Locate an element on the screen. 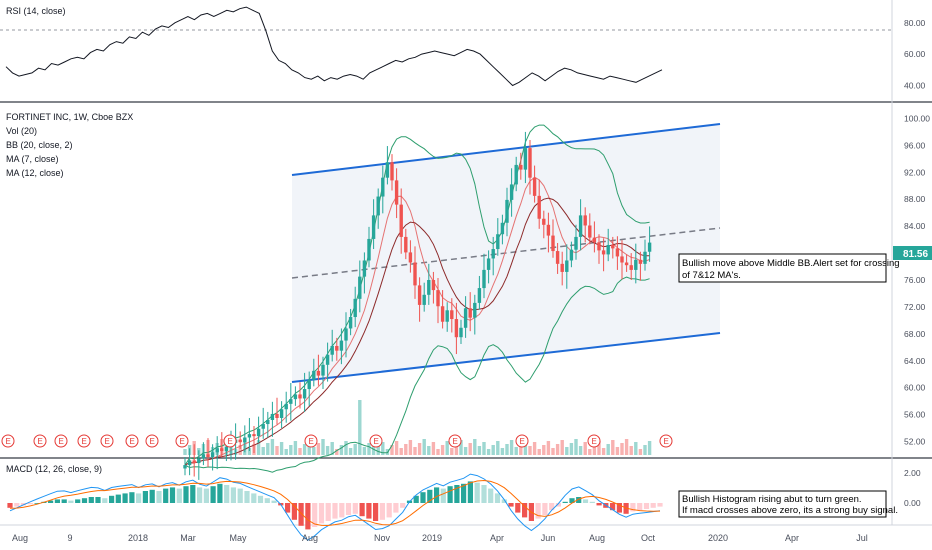 This screenshot has width=932, height=550. time-tick-label: May is located at coordinates (238, 538).